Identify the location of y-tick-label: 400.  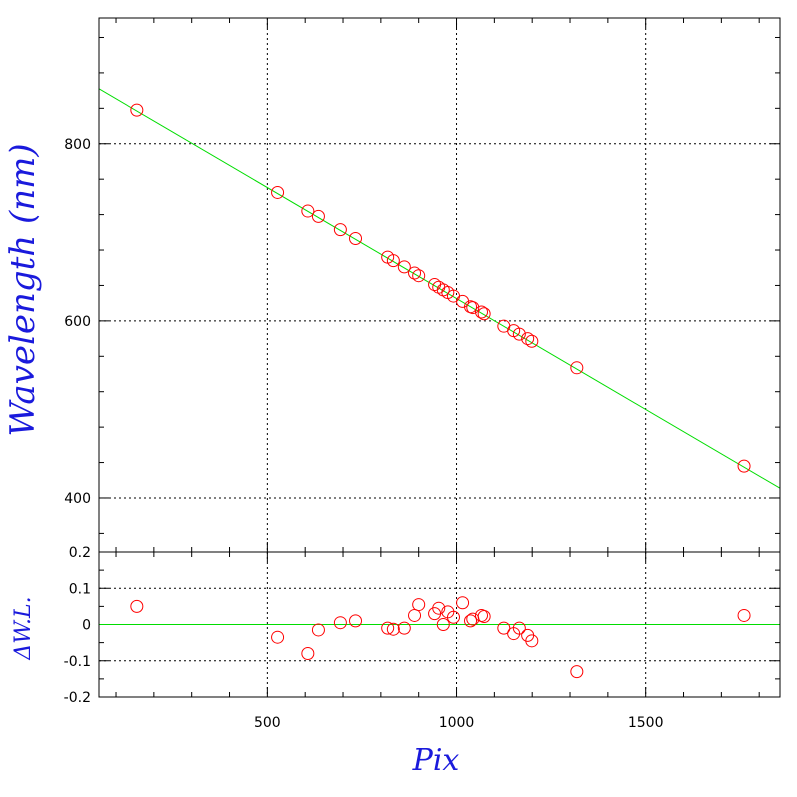
(77, 499).